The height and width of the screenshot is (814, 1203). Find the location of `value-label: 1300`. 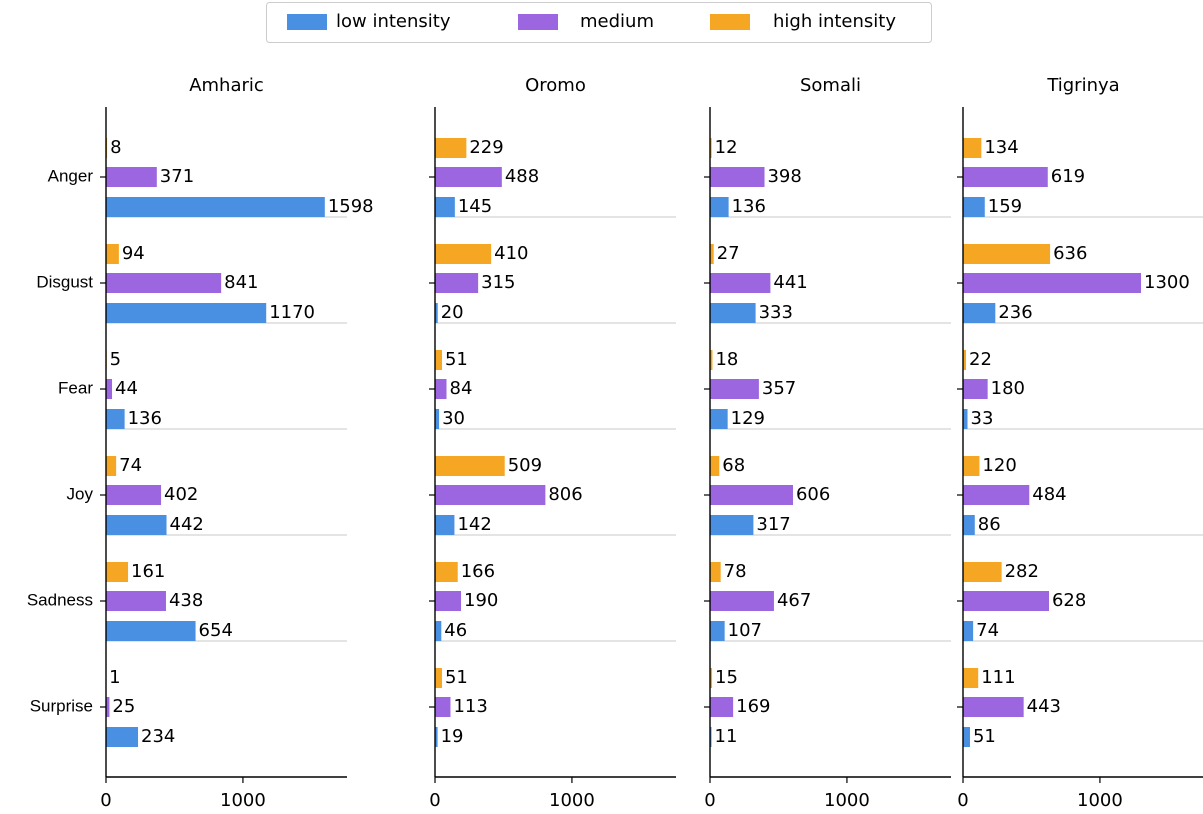

value-label: 1300 is located at coordinates (1167, 282).